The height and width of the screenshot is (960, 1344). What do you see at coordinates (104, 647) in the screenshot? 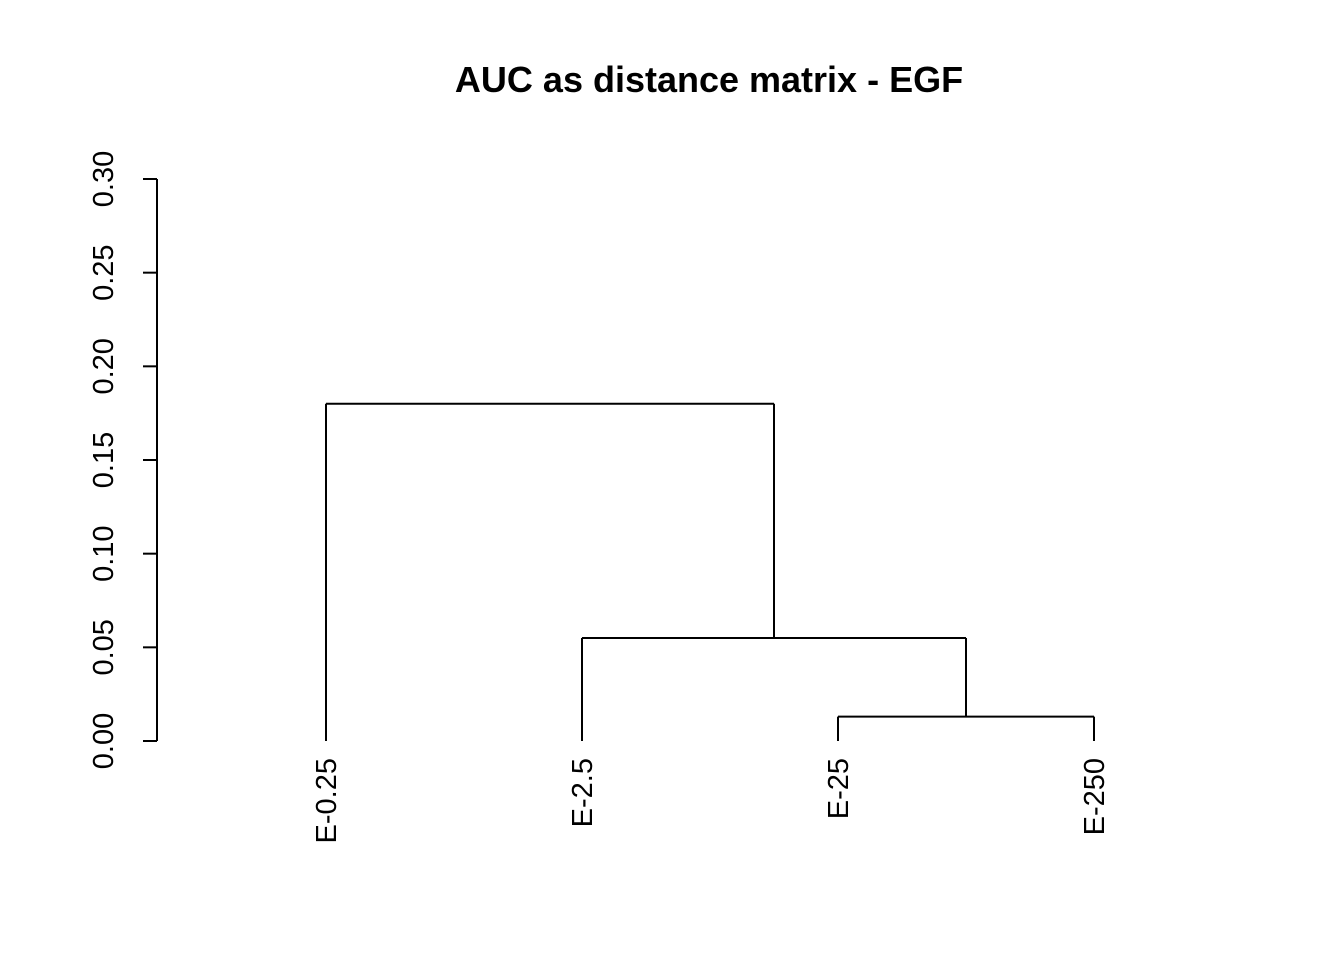
I see `y-tick-label: 0.05` at bounding box center [104, 647].